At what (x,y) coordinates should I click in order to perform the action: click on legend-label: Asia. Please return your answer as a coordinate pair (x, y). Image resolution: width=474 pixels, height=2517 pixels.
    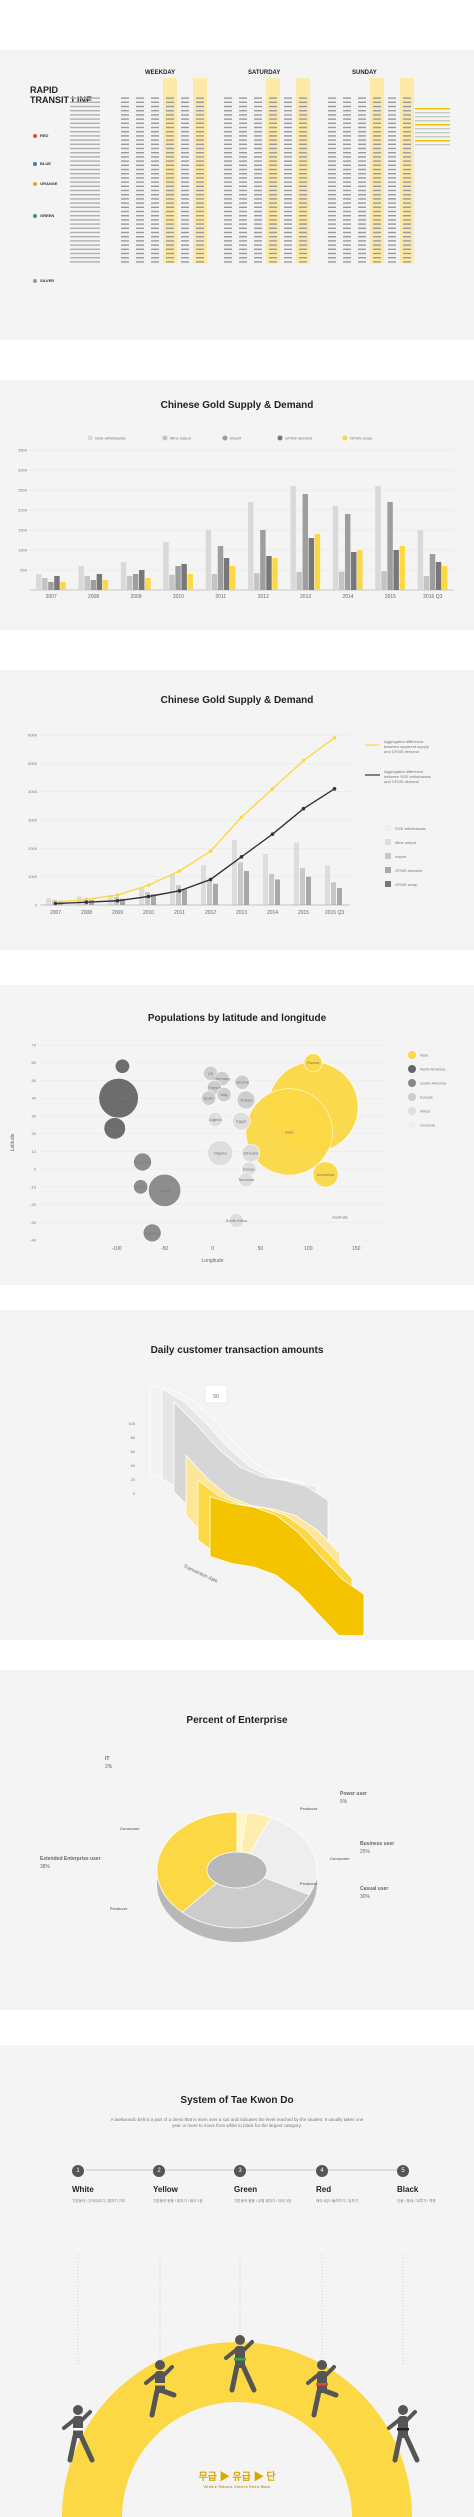
    Looking at the image, I should click on (424, 1055).